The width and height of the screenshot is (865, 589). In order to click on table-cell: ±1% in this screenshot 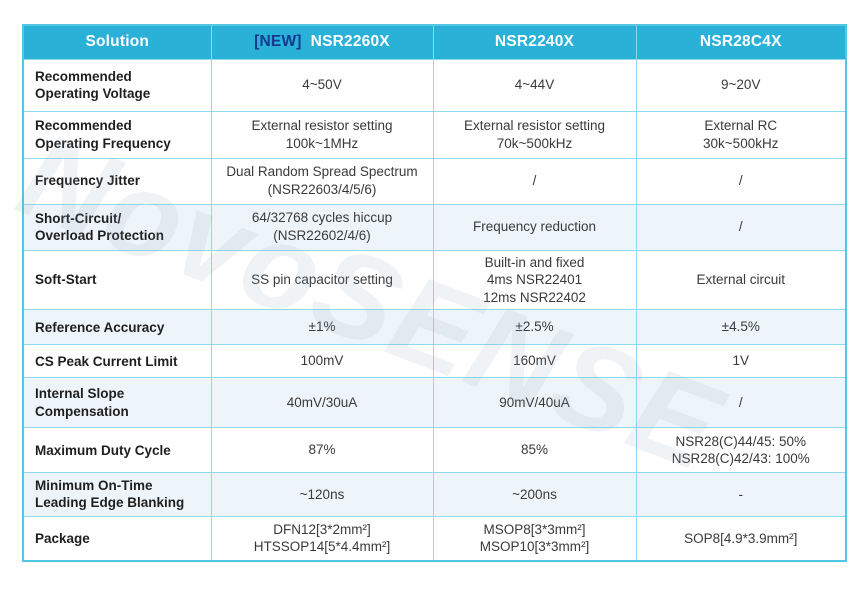, I will do `click(322, 327)`.